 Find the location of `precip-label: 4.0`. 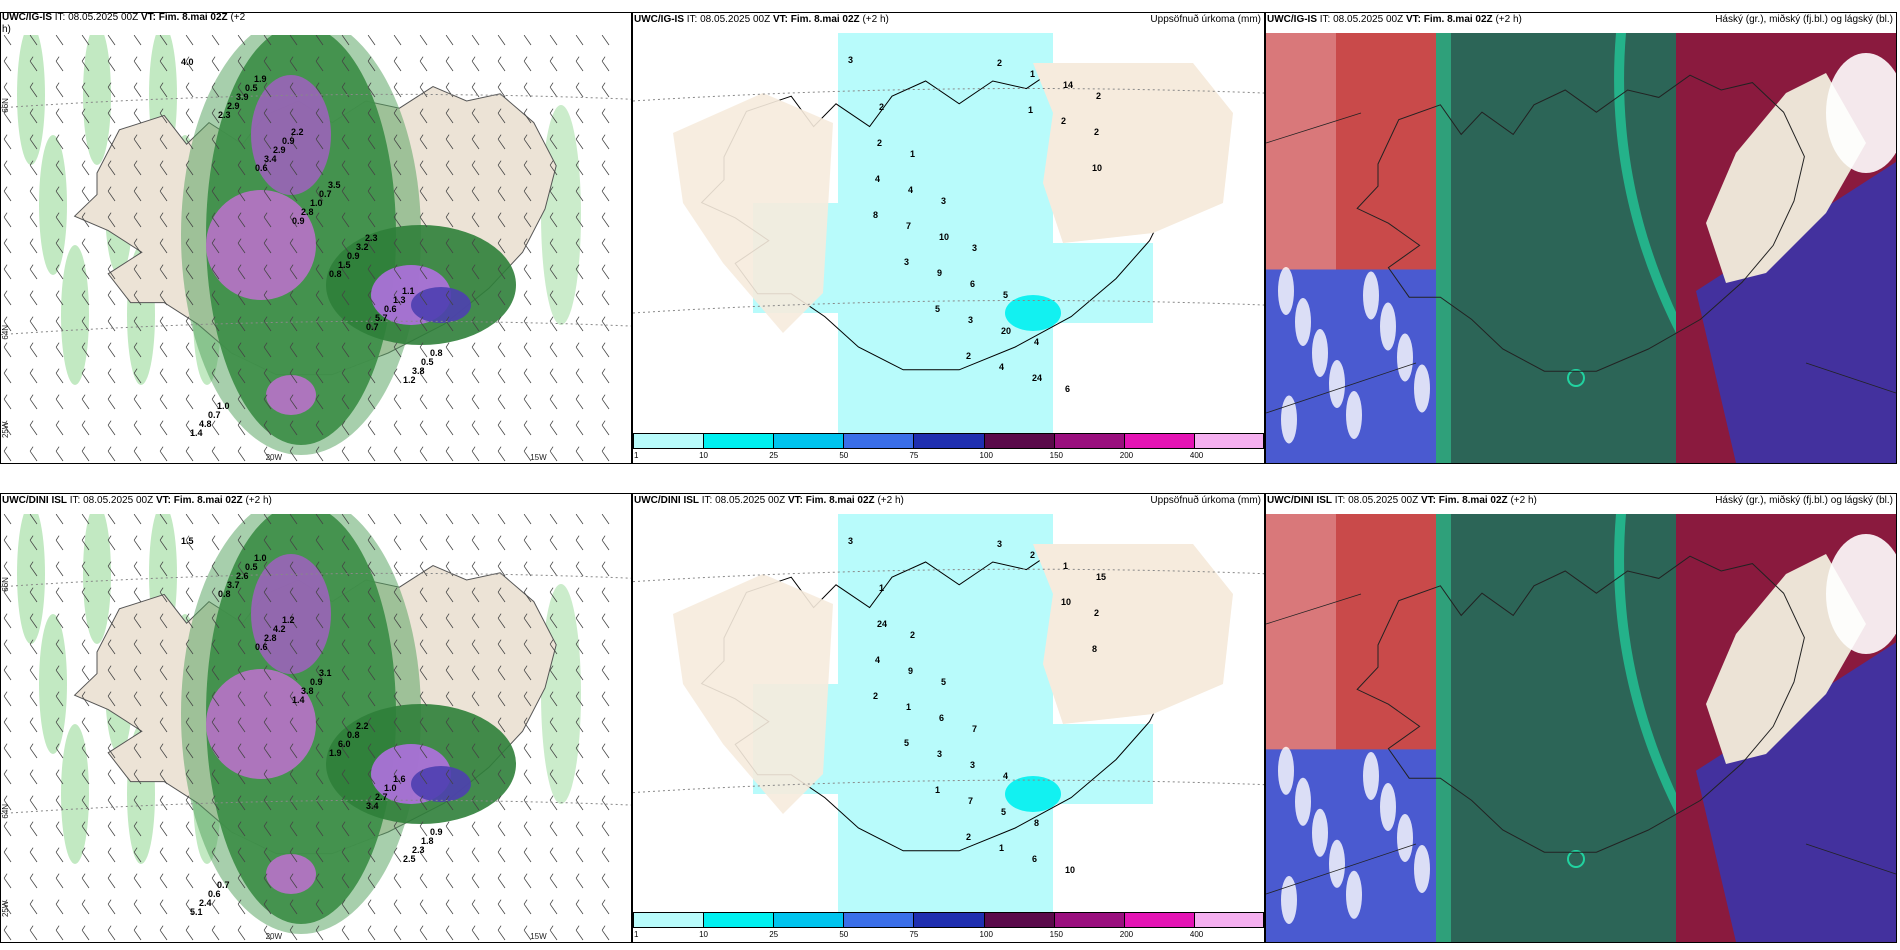

precip-label: 4.0 is located at coordinates (187, 62).